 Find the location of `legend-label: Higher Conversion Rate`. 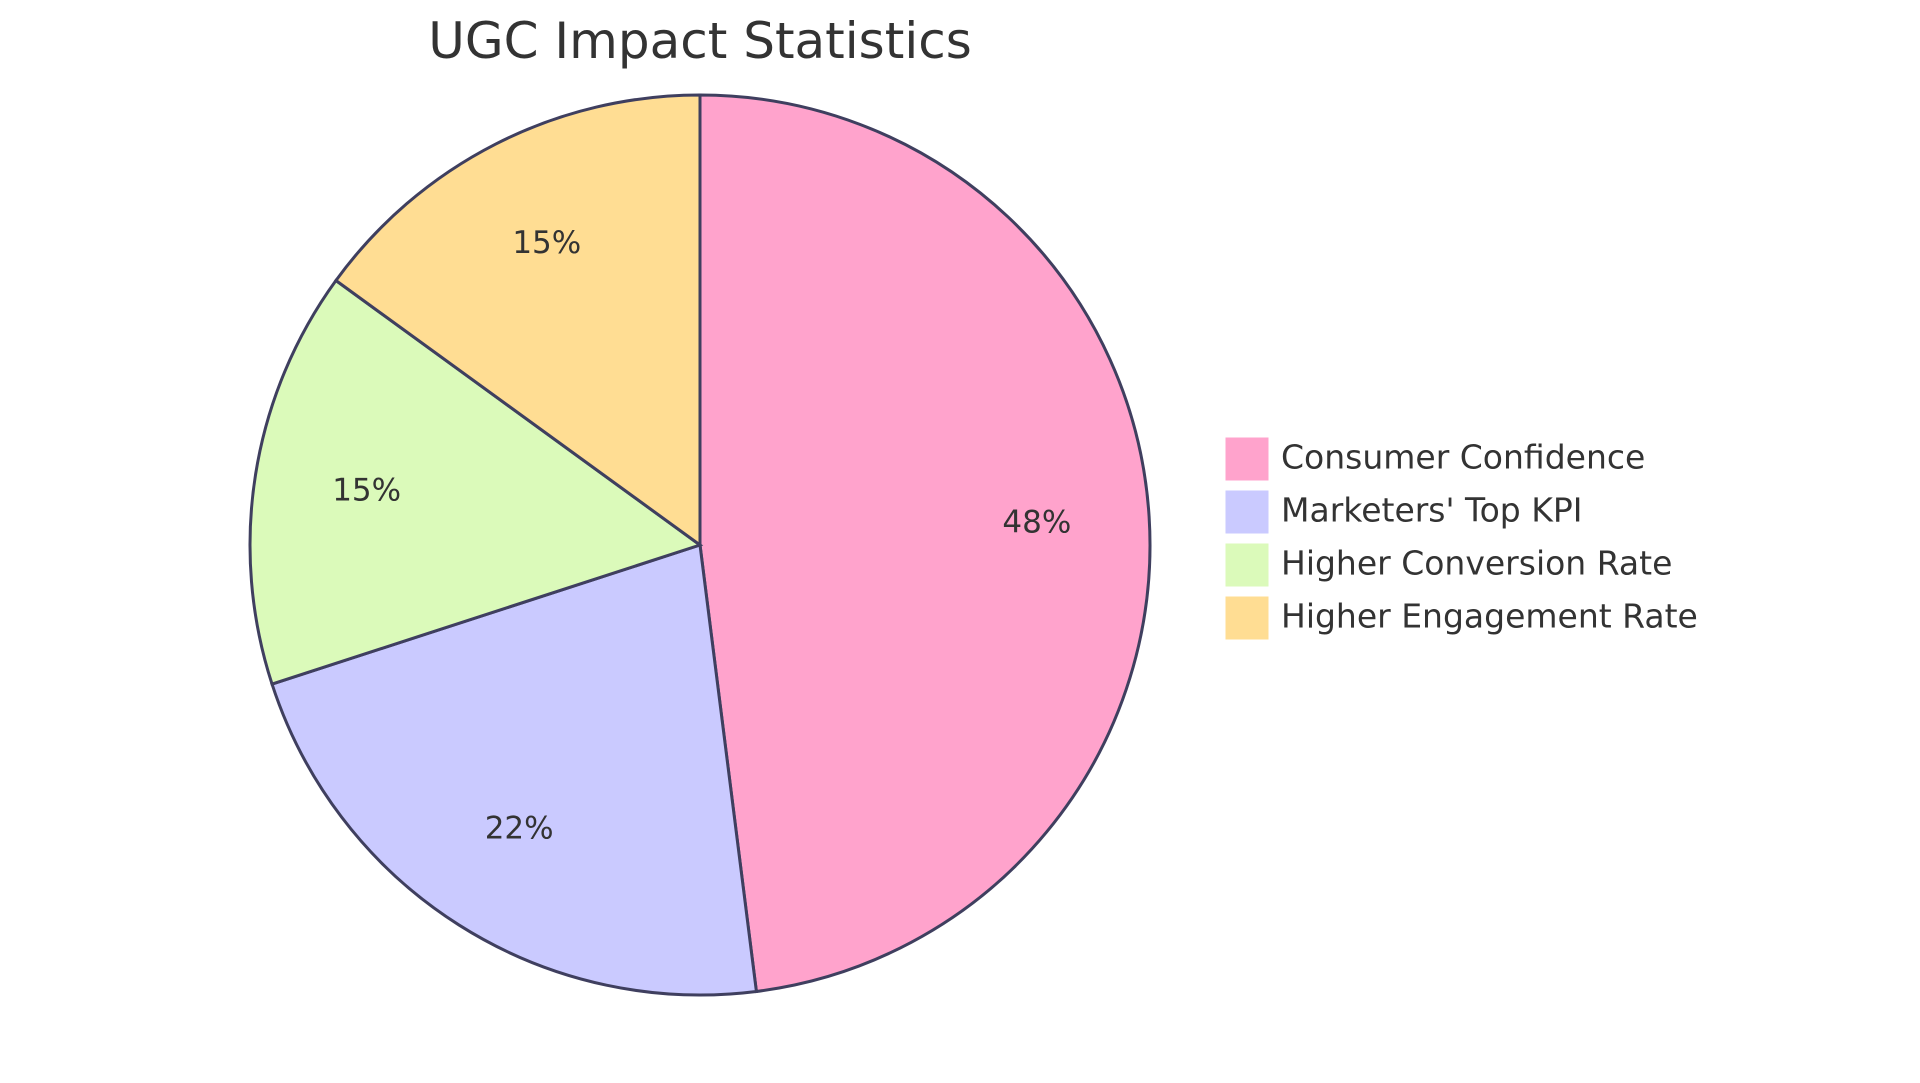

legend-label: Higher Conversion Rate is located at coordinates (1476, 563).